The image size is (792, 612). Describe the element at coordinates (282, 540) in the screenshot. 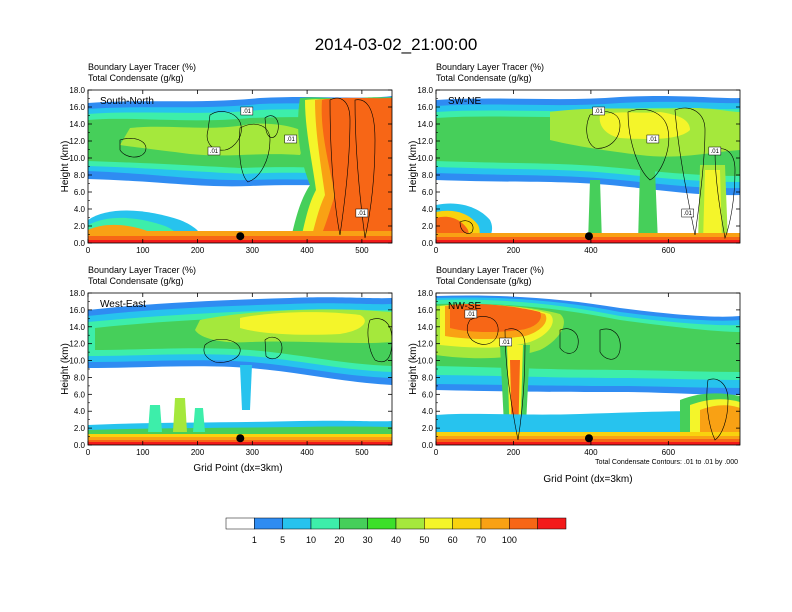

I see `colorbar-label: 5` at that location.